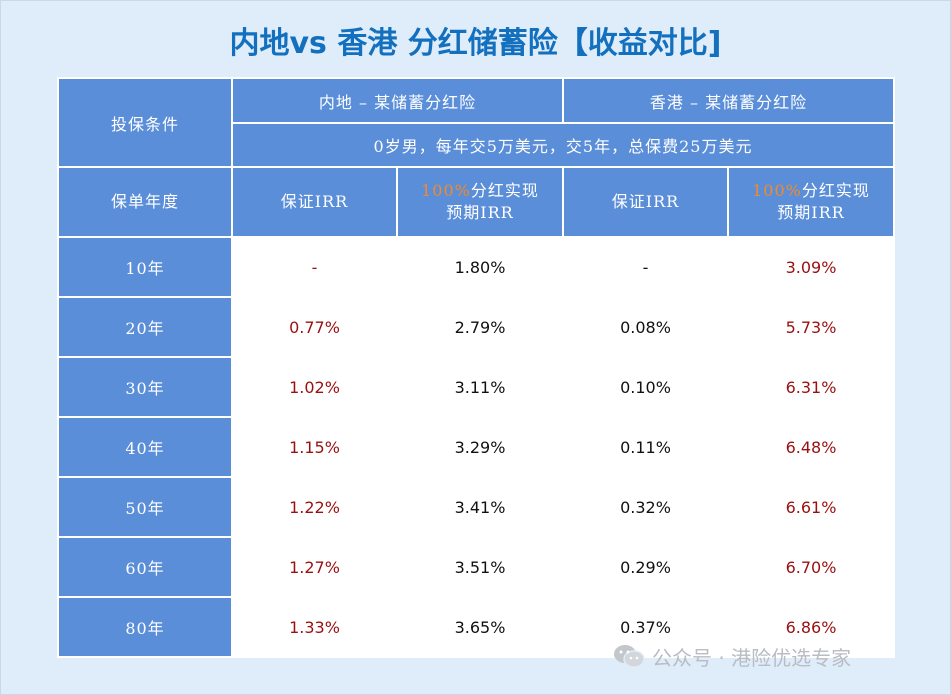  What do you see at coordinates (314, 267) in the screenshot?
I see `mainland-guaranteed-cell: -` at bounding box center [314, 267].